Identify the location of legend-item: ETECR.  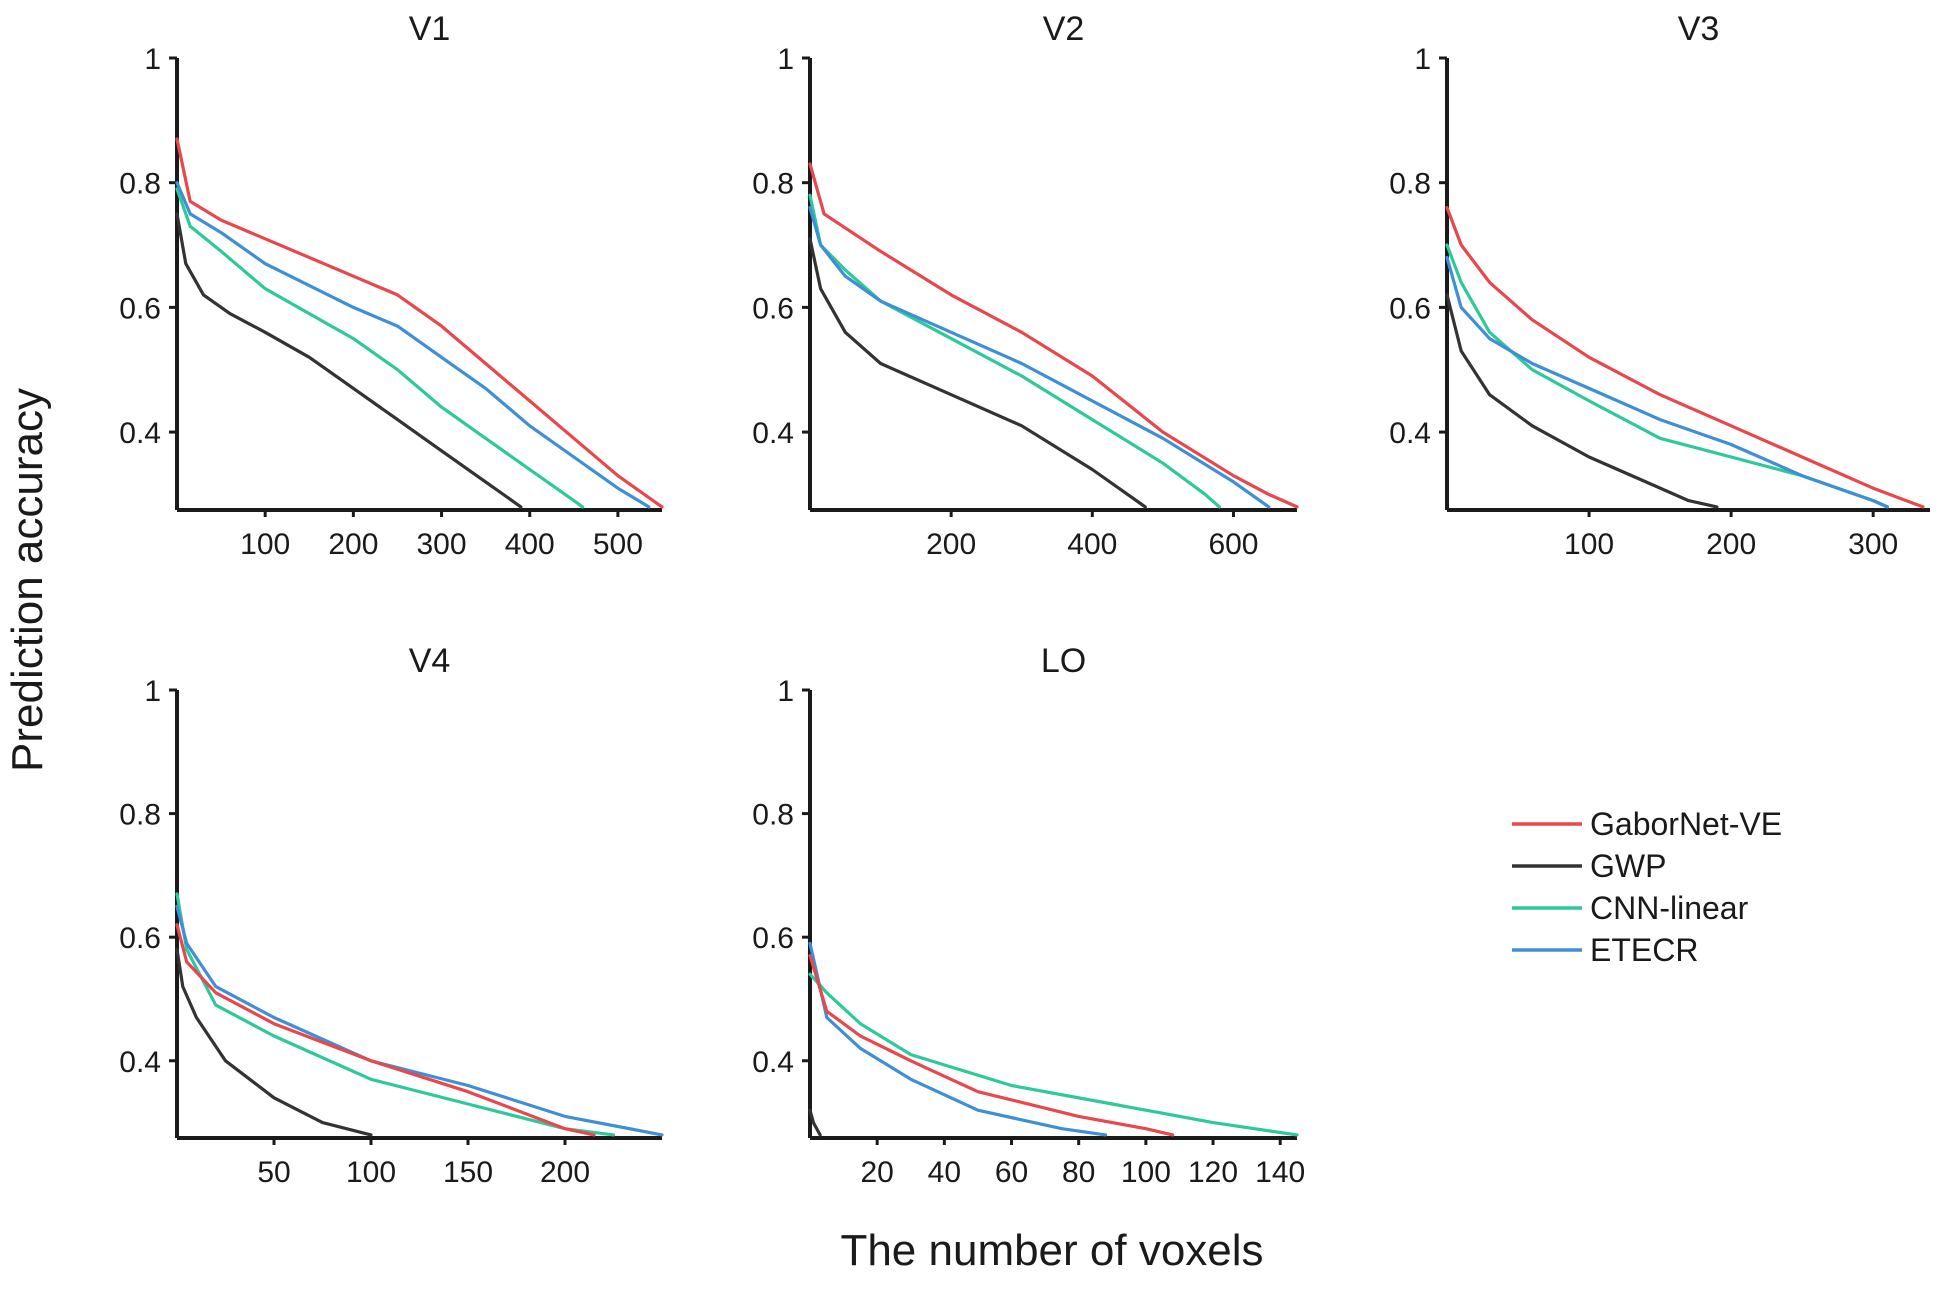
(1605, 950).